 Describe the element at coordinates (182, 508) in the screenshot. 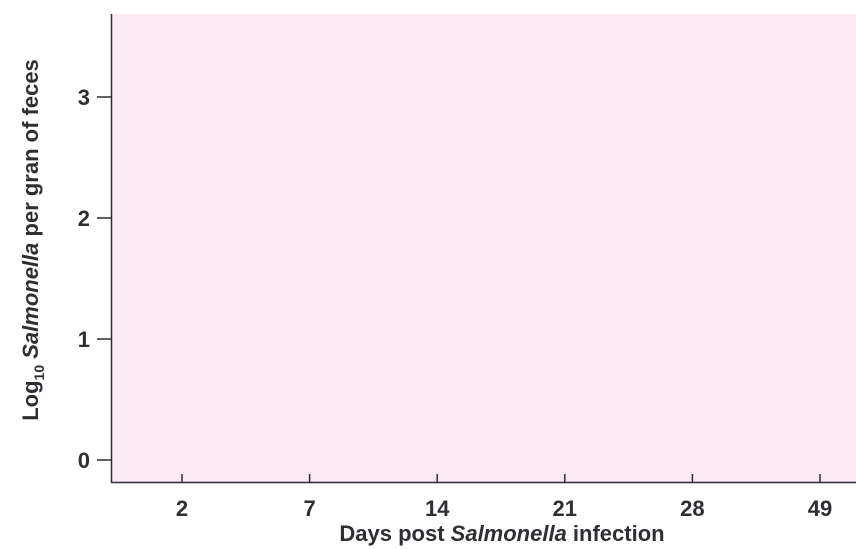

I see `x-tick-label: 2` at that location.